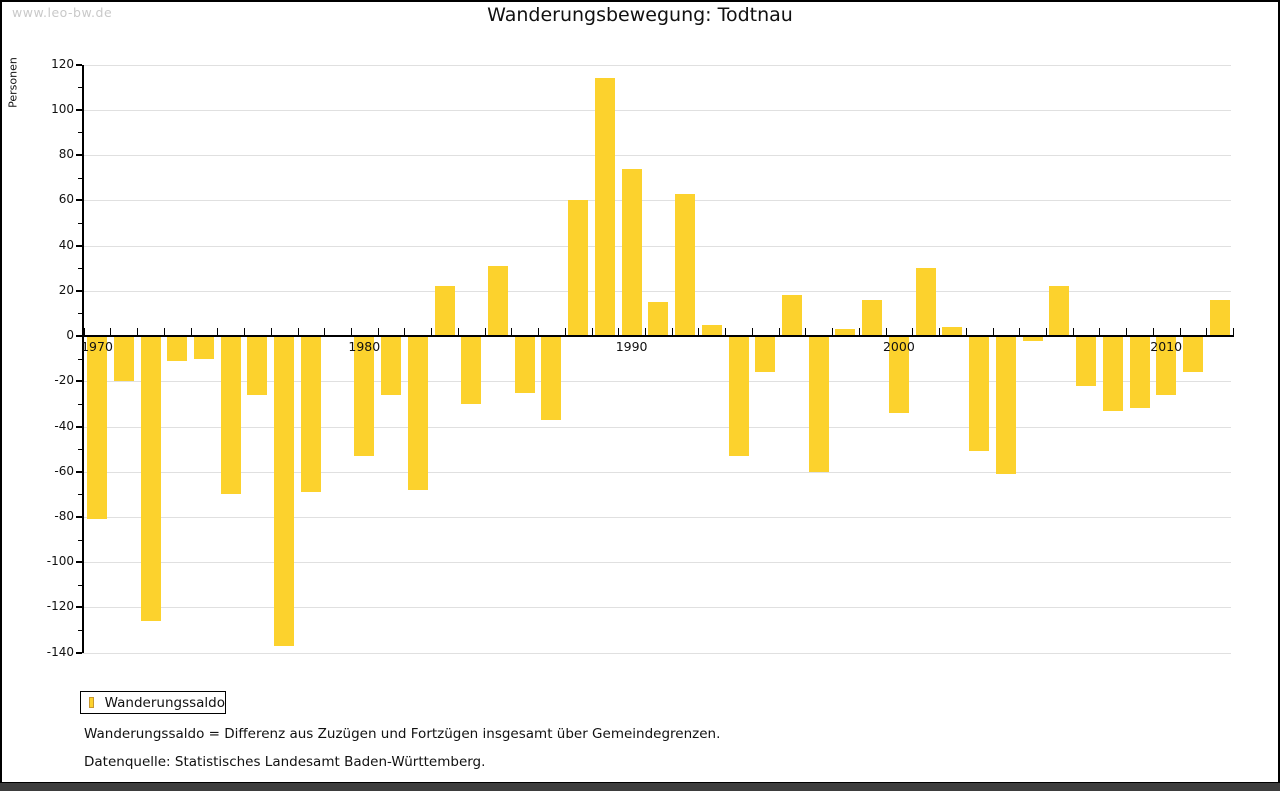  I want to click on bar-1997, so click(818, 404).